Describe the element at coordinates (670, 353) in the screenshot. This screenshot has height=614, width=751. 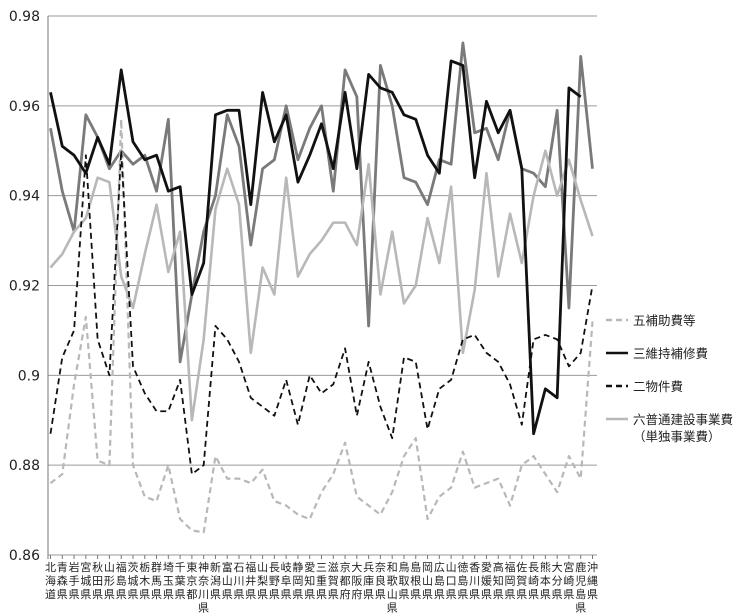
I see `legend-label: 三維持補修費` at that location.